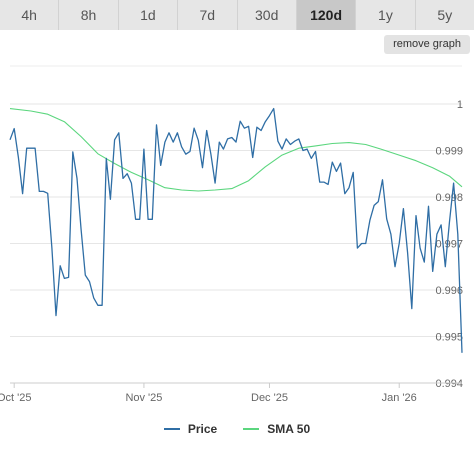  What do you see at coordinates (444, 15) in the screenshot?
I see `tab-5y: 5y` at bounding box center [444, 15].